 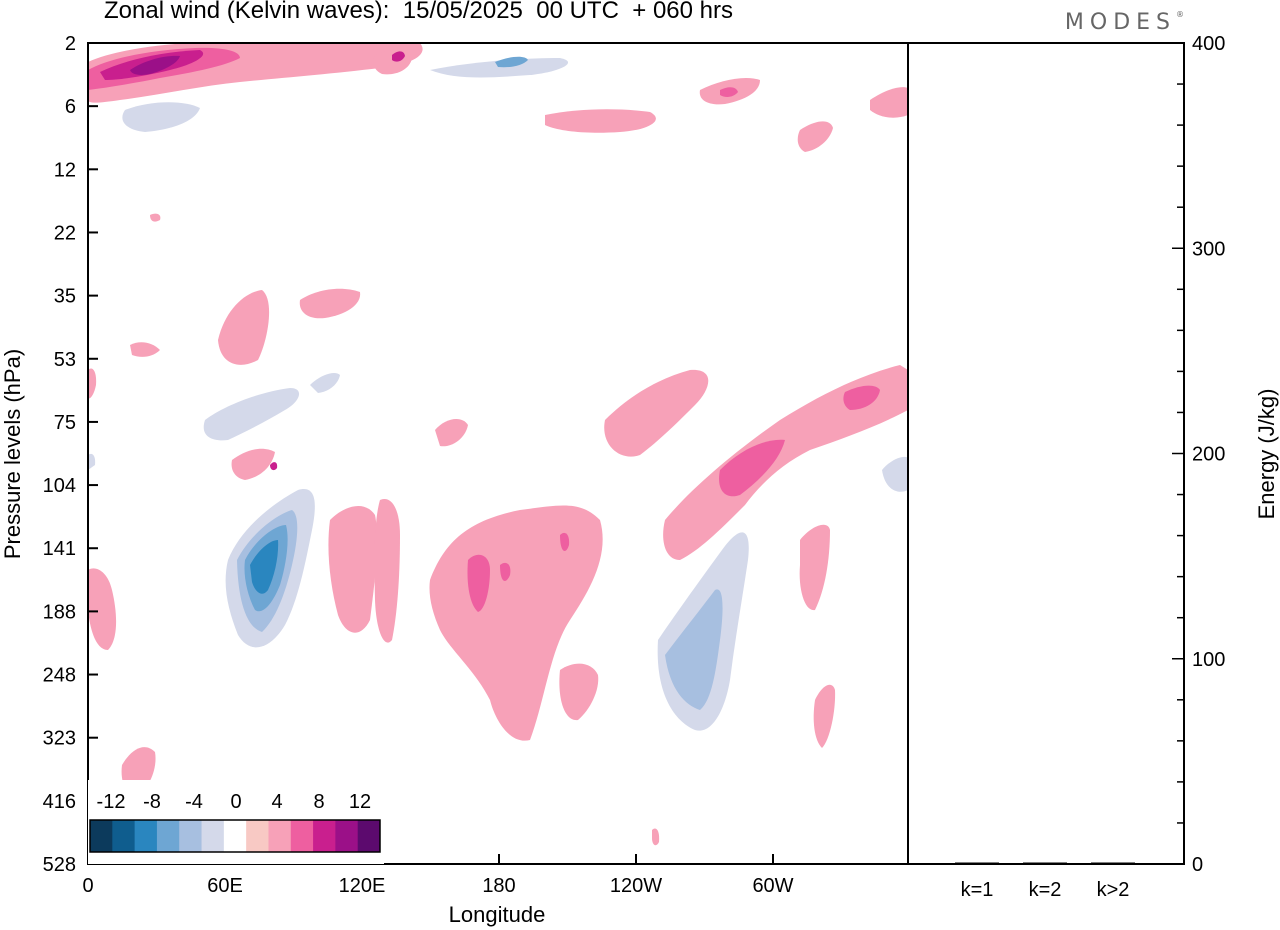 I want to click on y-tick-label: 53, so click(x=65, y=360).